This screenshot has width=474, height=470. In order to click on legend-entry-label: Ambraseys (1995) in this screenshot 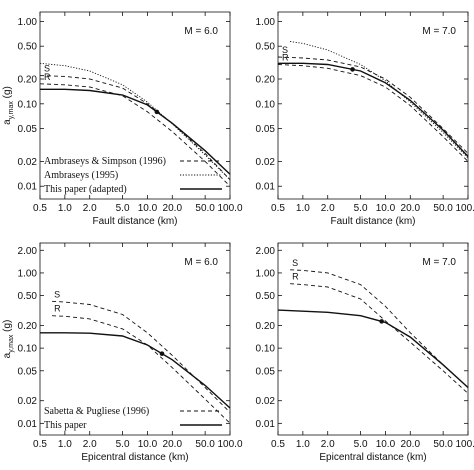, I will do `click(81, 175)`.